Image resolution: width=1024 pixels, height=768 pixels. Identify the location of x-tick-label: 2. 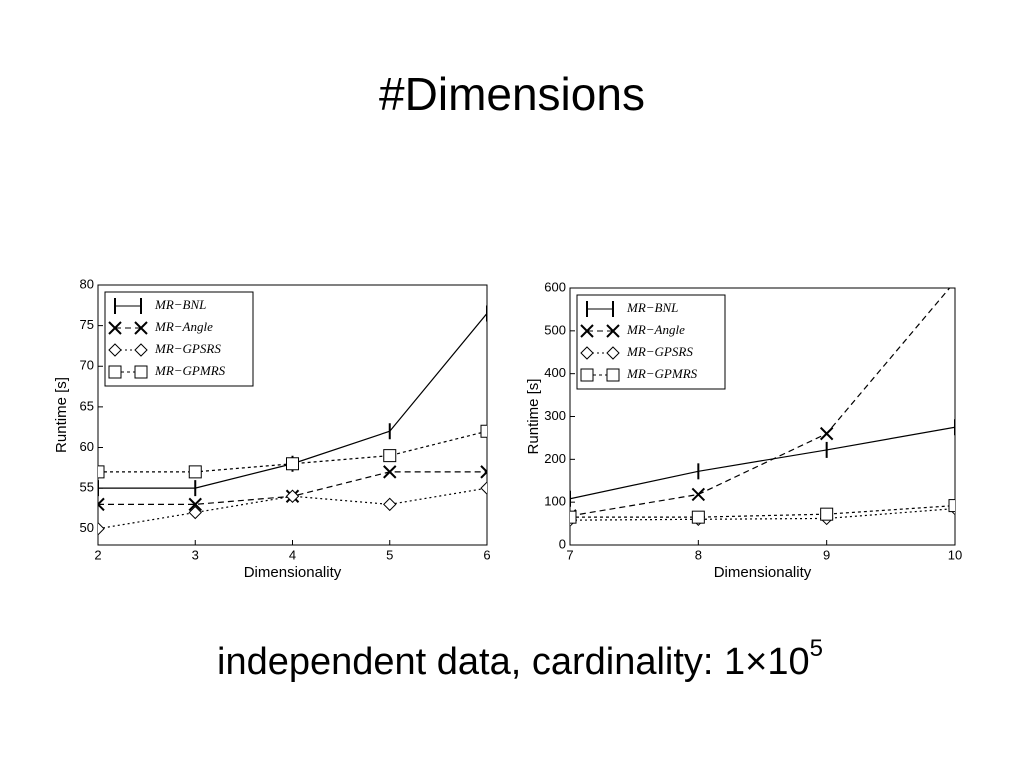
(97, 554).